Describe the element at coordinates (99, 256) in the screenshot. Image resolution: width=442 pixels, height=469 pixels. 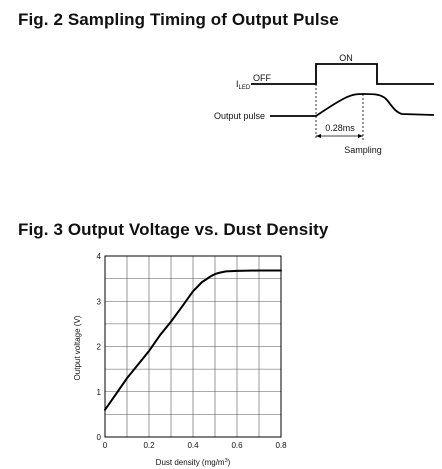
I see `y-tick-label: 4` at that location.